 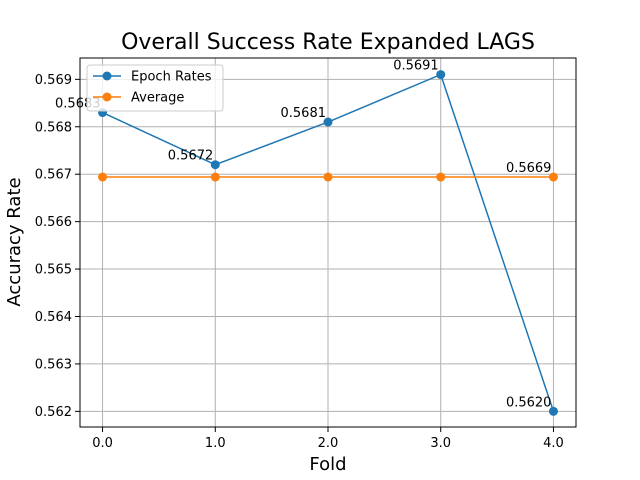 I want to click on y-tick-label: 0.562, so click(x=53, y=412).